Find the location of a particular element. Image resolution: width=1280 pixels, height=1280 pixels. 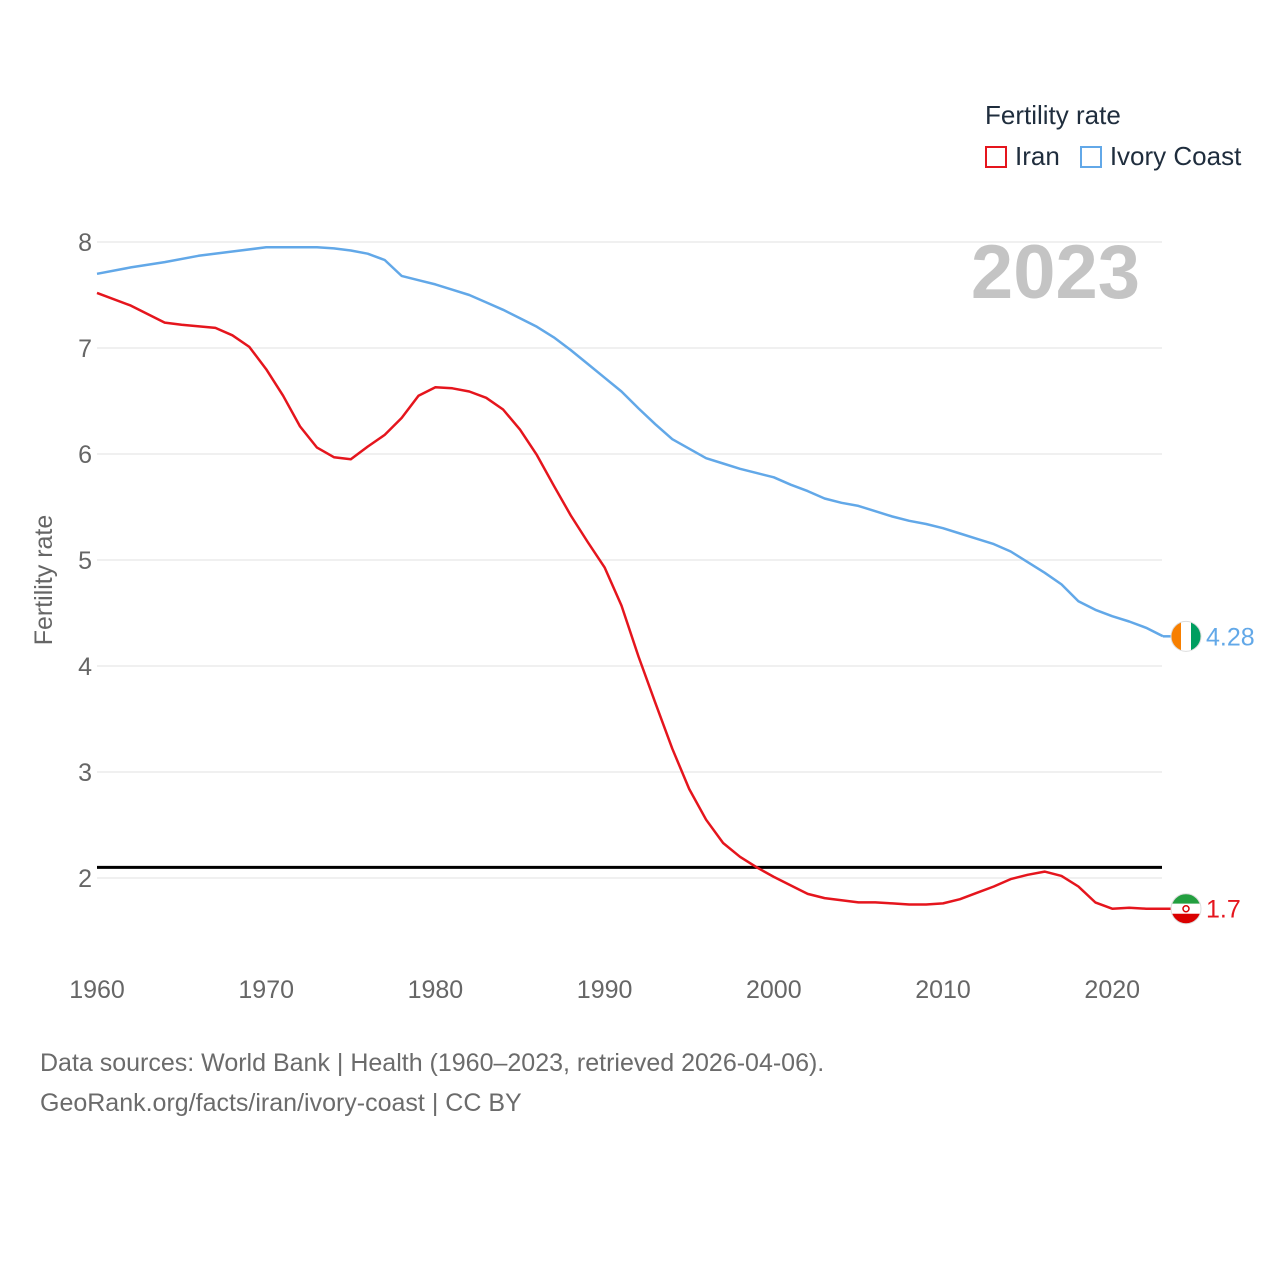

legend-item-iran: Iran is located at coordinates (1022, 156).